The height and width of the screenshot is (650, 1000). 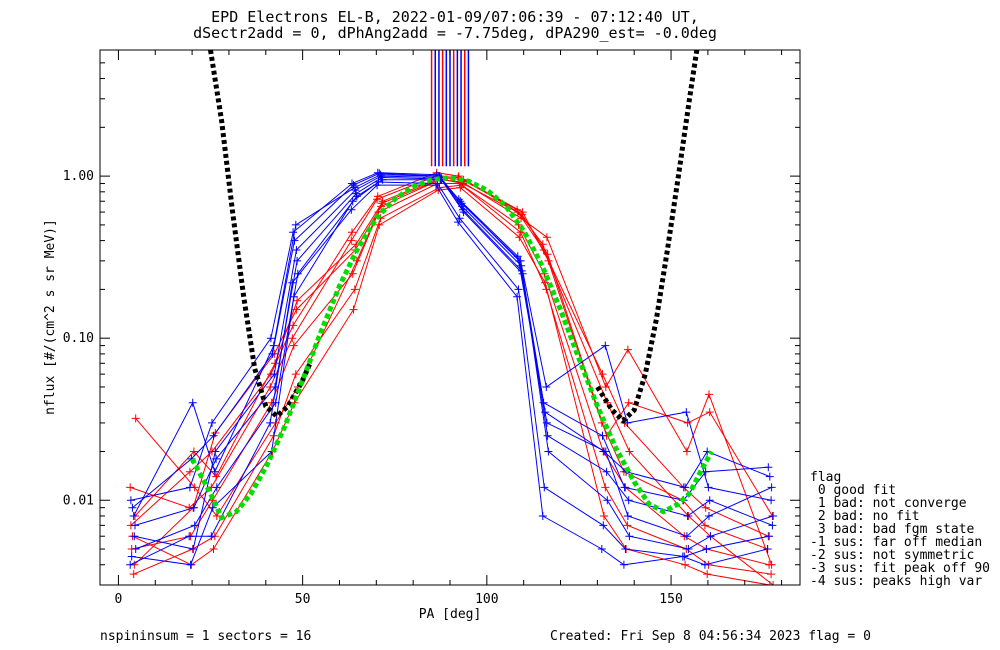 I want to click on x-tick-label: 150, so click(x=670, y=599).